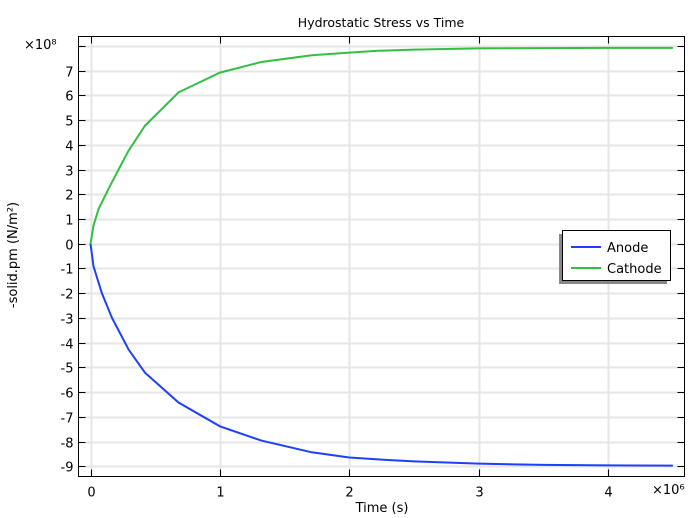 This screenshot has width=690, height=518. I want to click on y-tick-label: -6, so click(67, 394).